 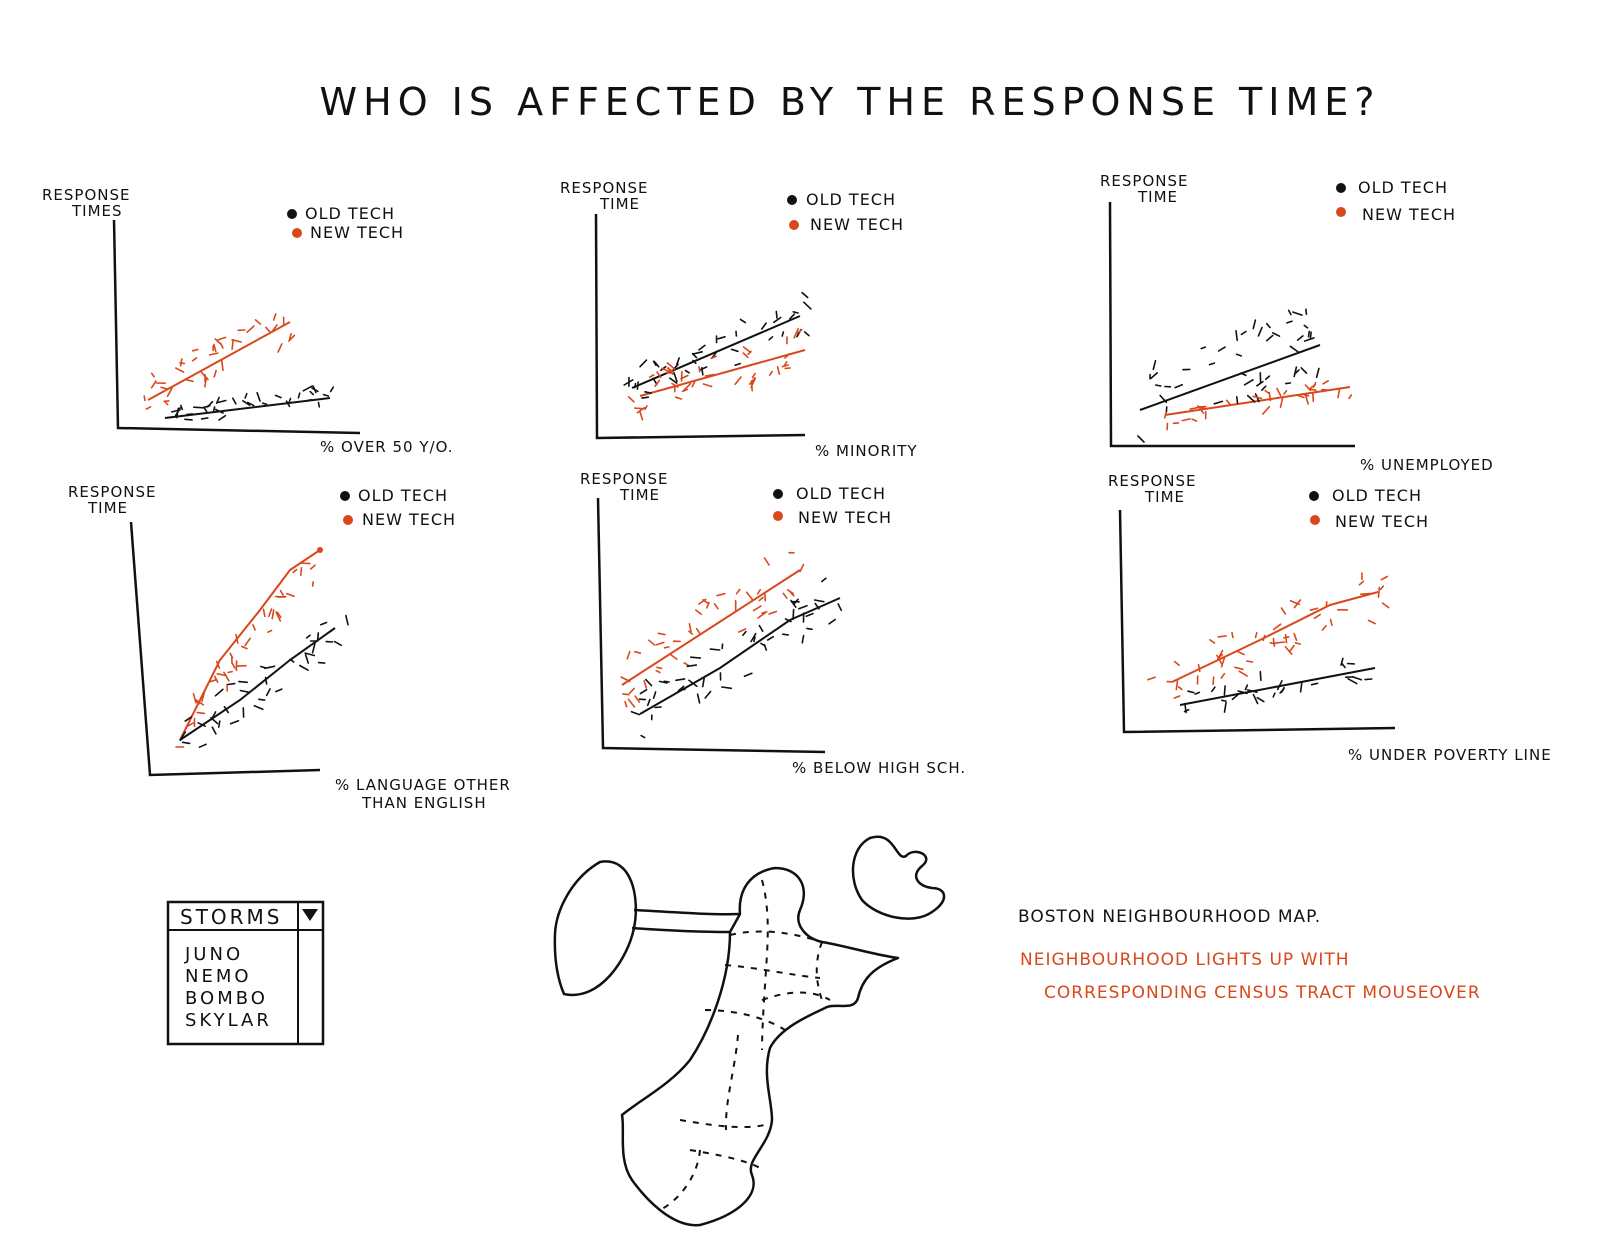 I want to click on legend-new-label: NEW TECH, so click(x=1409, y=214).